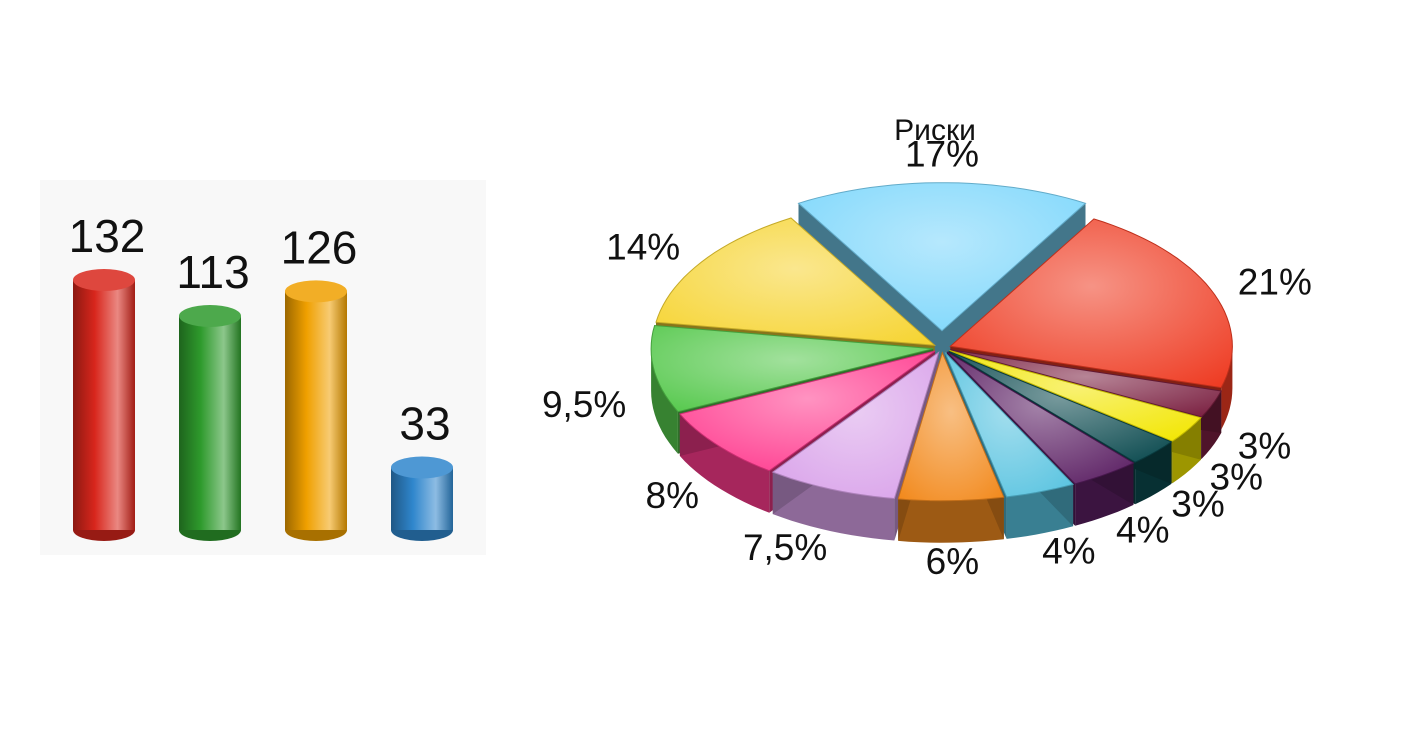 The width and height of the screenshot is (1408, 736). I want to click on bar-value-label: 132, so click(107, 236).